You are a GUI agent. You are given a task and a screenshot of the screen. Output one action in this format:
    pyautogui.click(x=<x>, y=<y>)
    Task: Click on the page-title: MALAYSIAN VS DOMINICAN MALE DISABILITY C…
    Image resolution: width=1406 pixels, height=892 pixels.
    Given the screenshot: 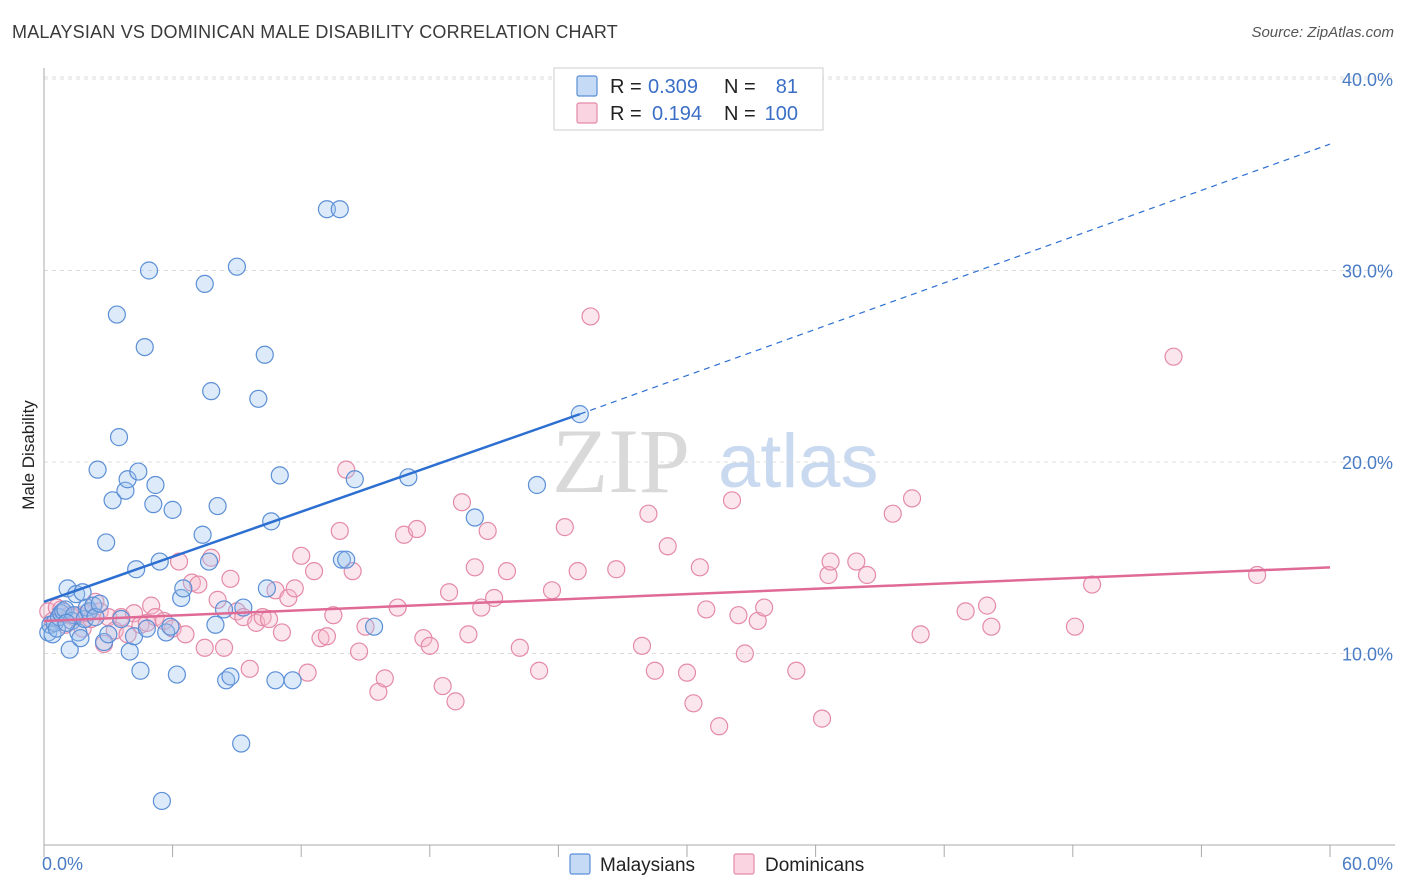 What is the action you would take?
    pyautogui.click(x=315, y=32)
    